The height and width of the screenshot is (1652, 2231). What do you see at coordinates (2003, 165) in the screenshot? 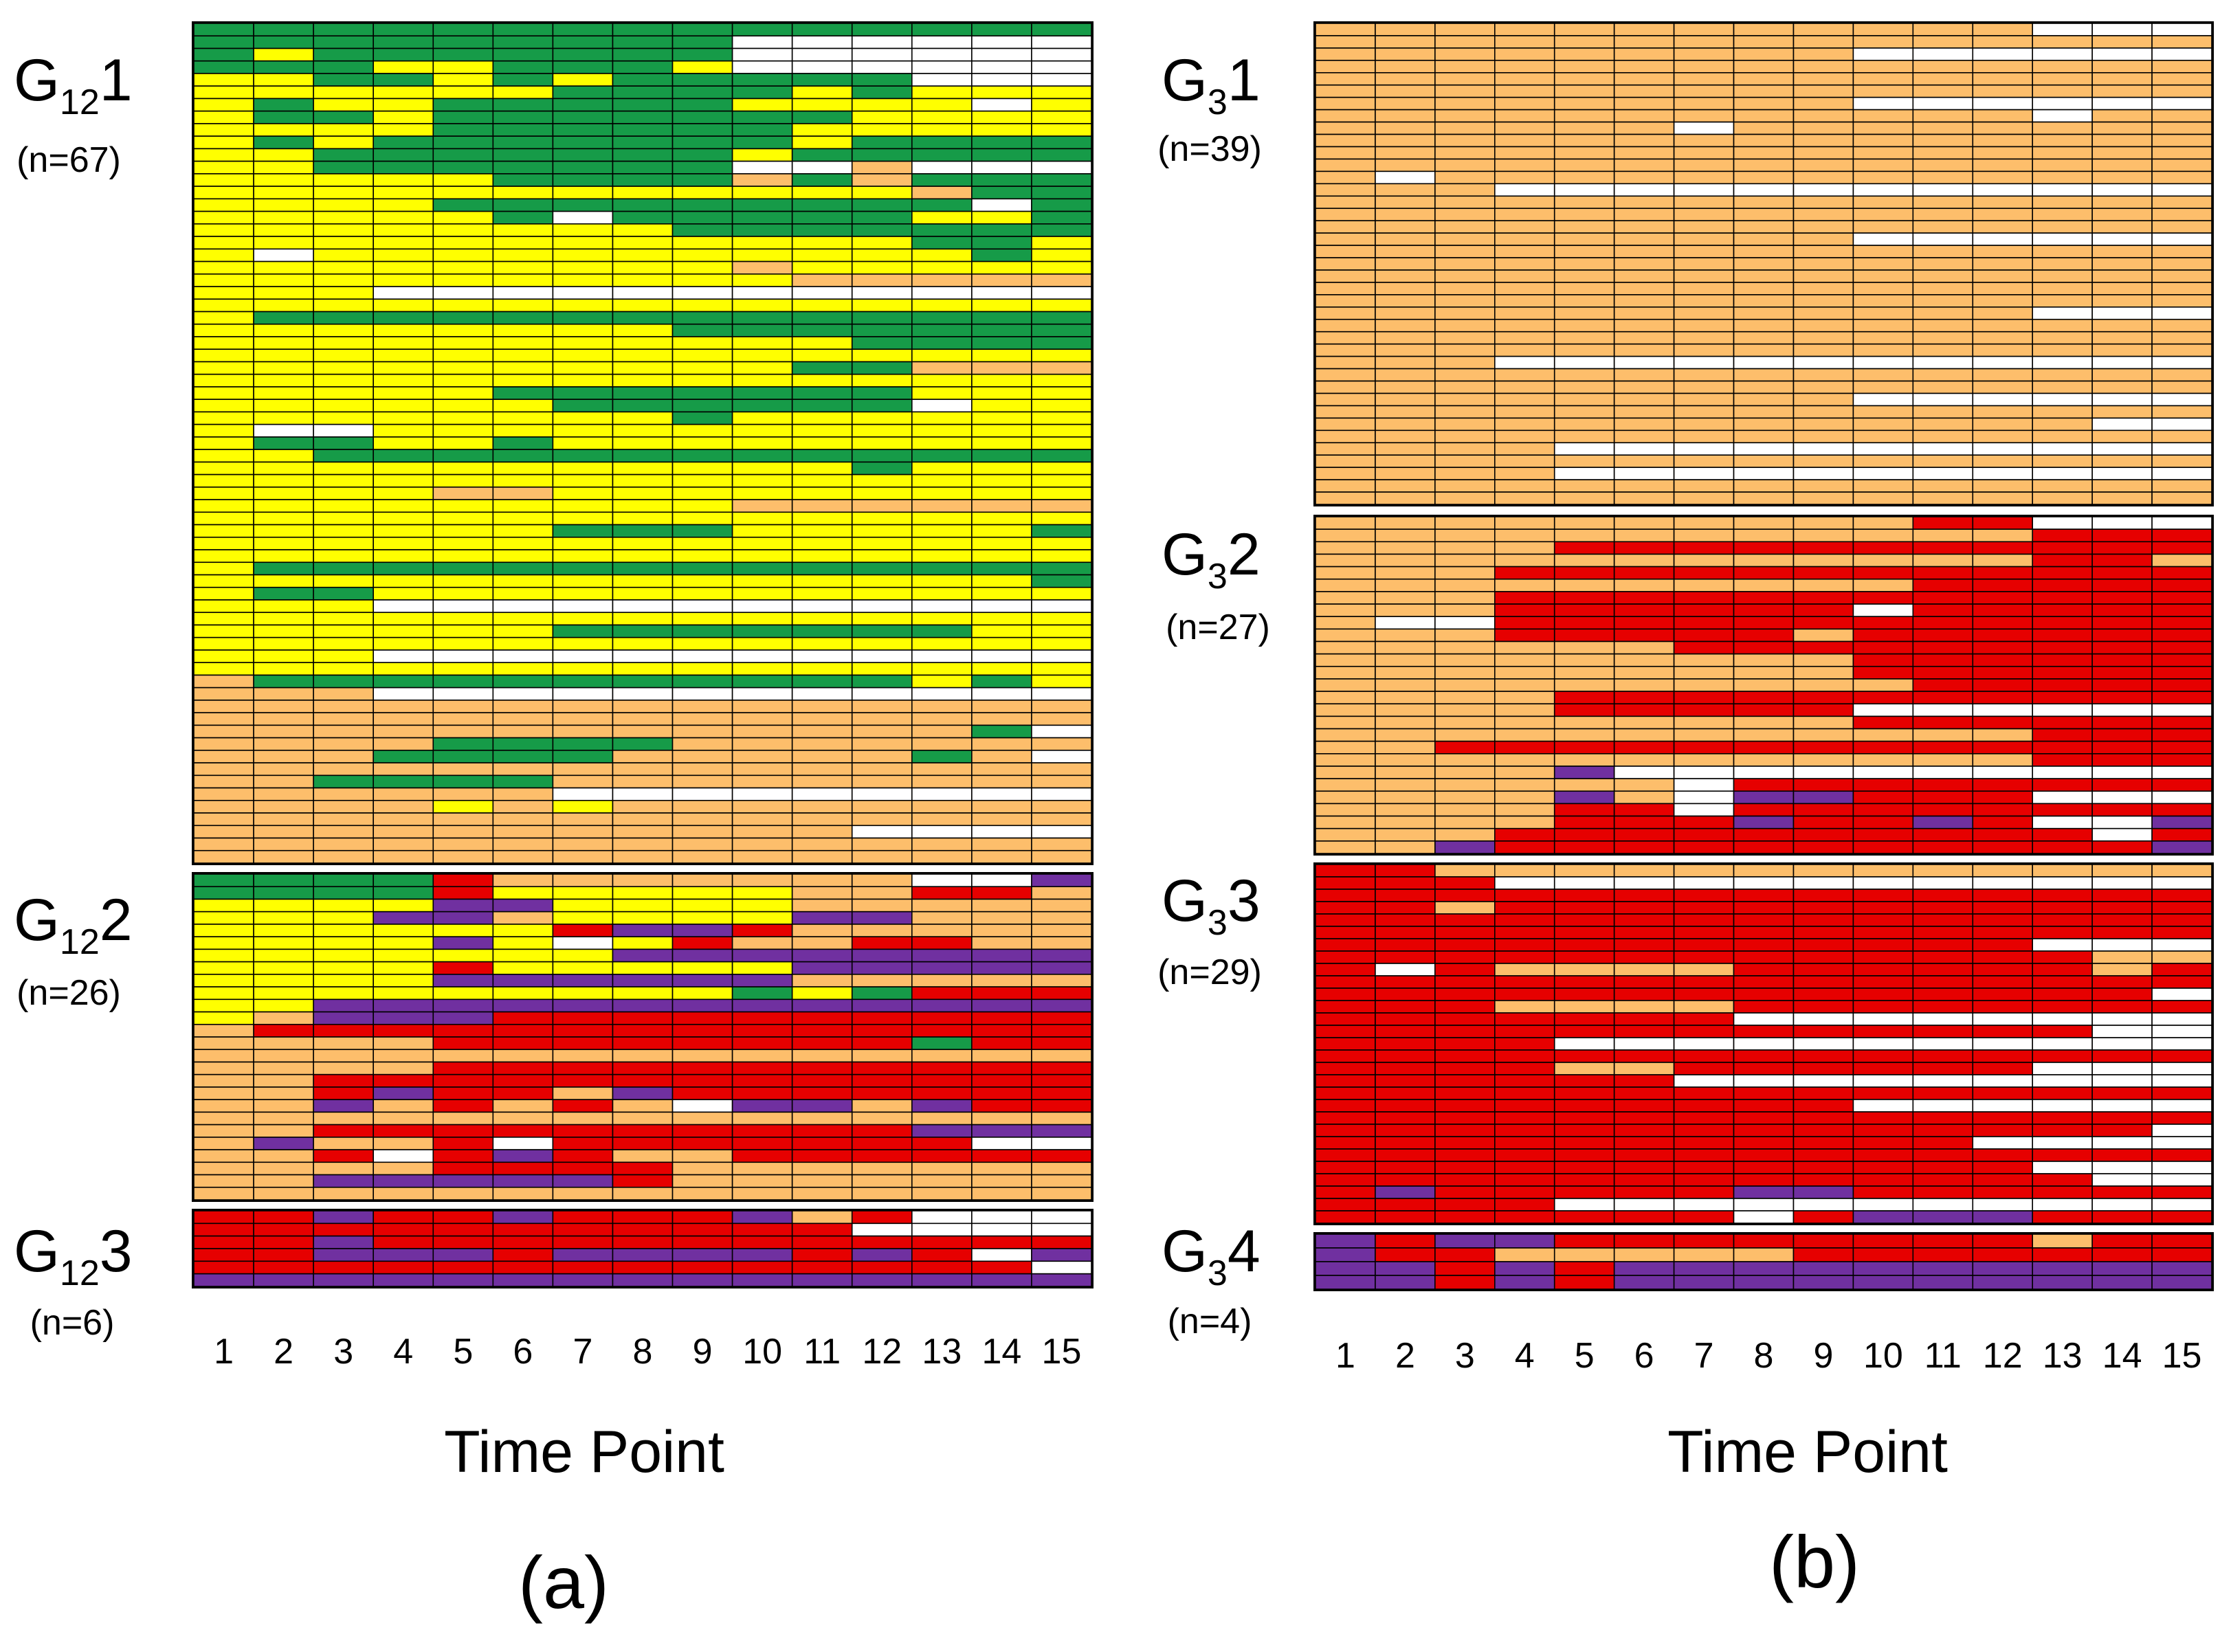
I see `cell-b-g1-r12-t12` at bounding box center [2003, 165].